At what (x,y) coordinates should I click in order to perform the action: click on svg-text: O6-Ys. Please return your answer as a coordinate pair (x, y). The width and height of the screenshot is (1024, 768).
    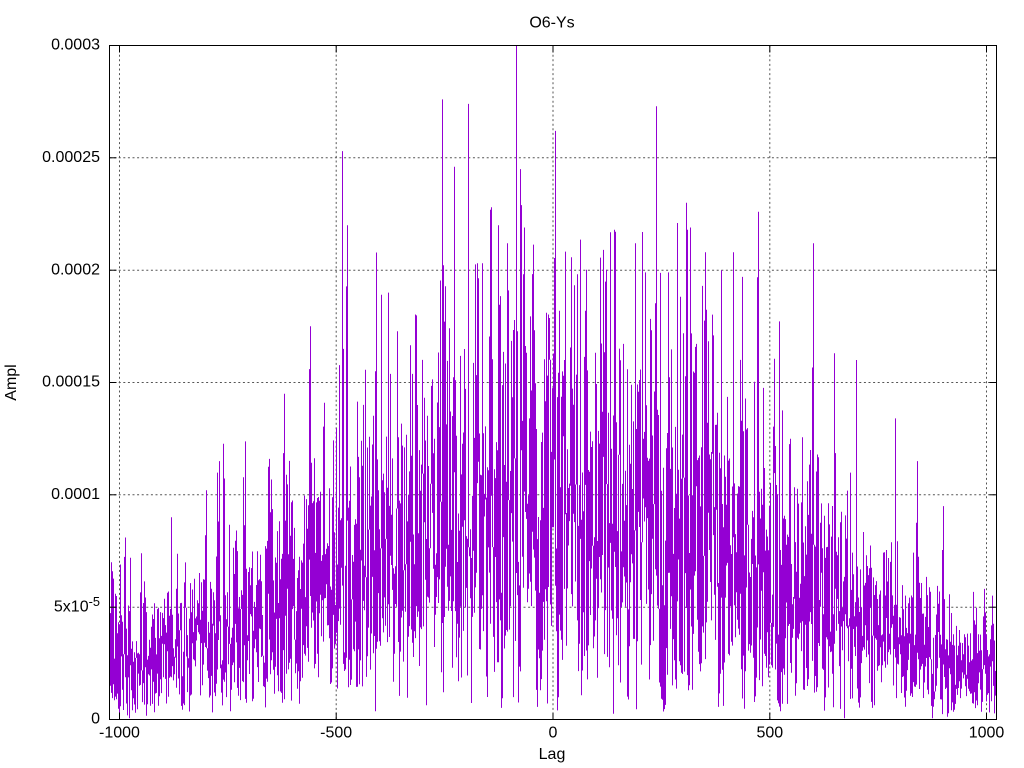
    Looking at the image, I should click on (551, 22).